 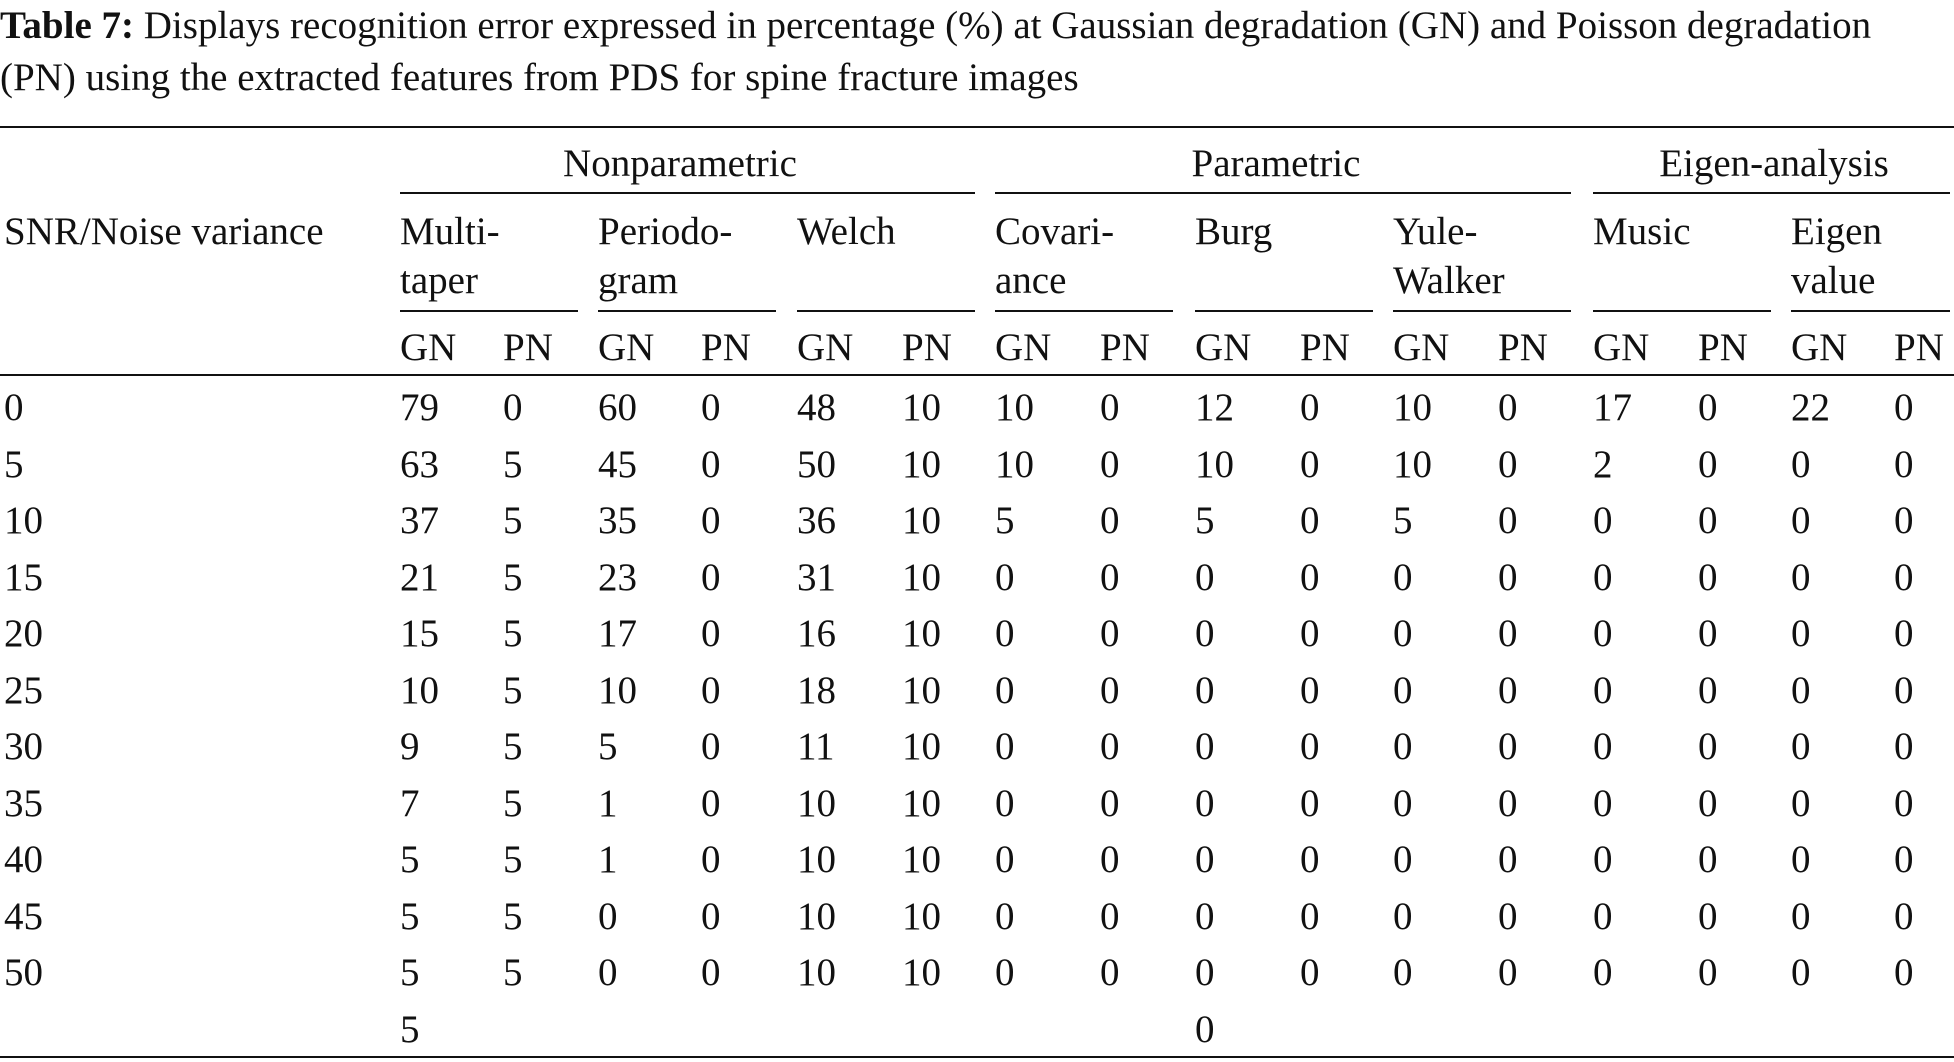 I want to click on row-header-label: SNR/Noise variance, so click(x=164, y=231).